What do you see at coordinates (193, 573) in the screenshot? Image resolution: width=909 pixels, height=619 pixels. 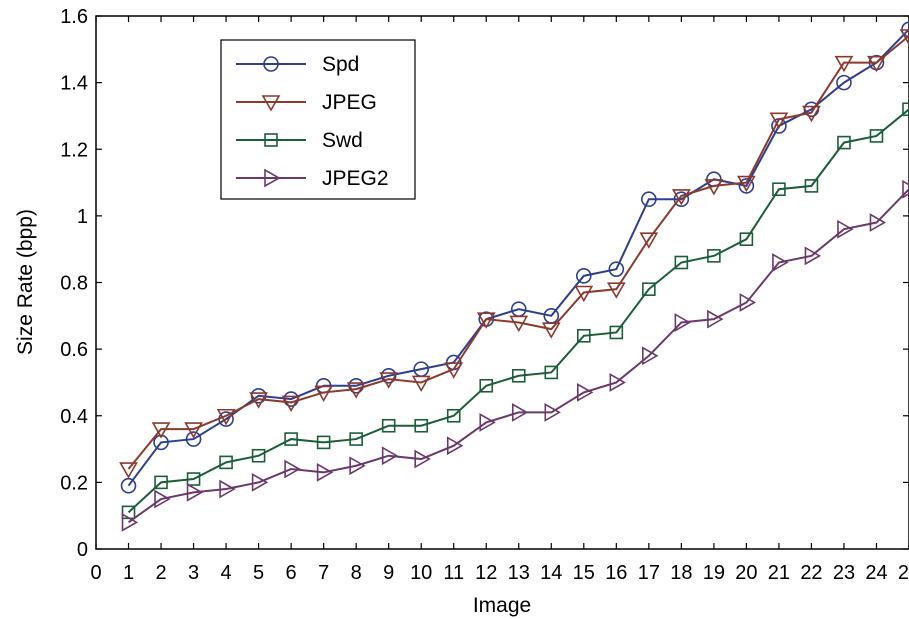 I see `x-tick-label: 3` at bounding box center [193, 573].